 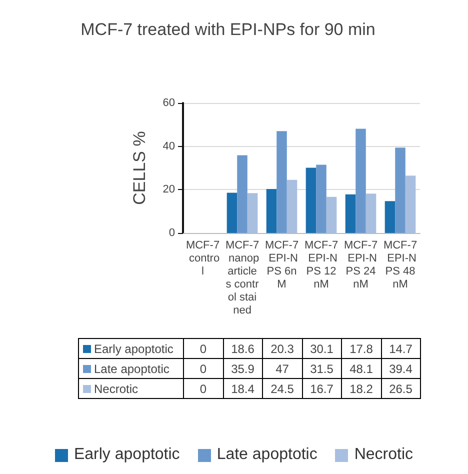 What do you see at coordinates (242, 348) in the screenshot?
I see `data-label: 18.6` at bounding box center [242, 348].